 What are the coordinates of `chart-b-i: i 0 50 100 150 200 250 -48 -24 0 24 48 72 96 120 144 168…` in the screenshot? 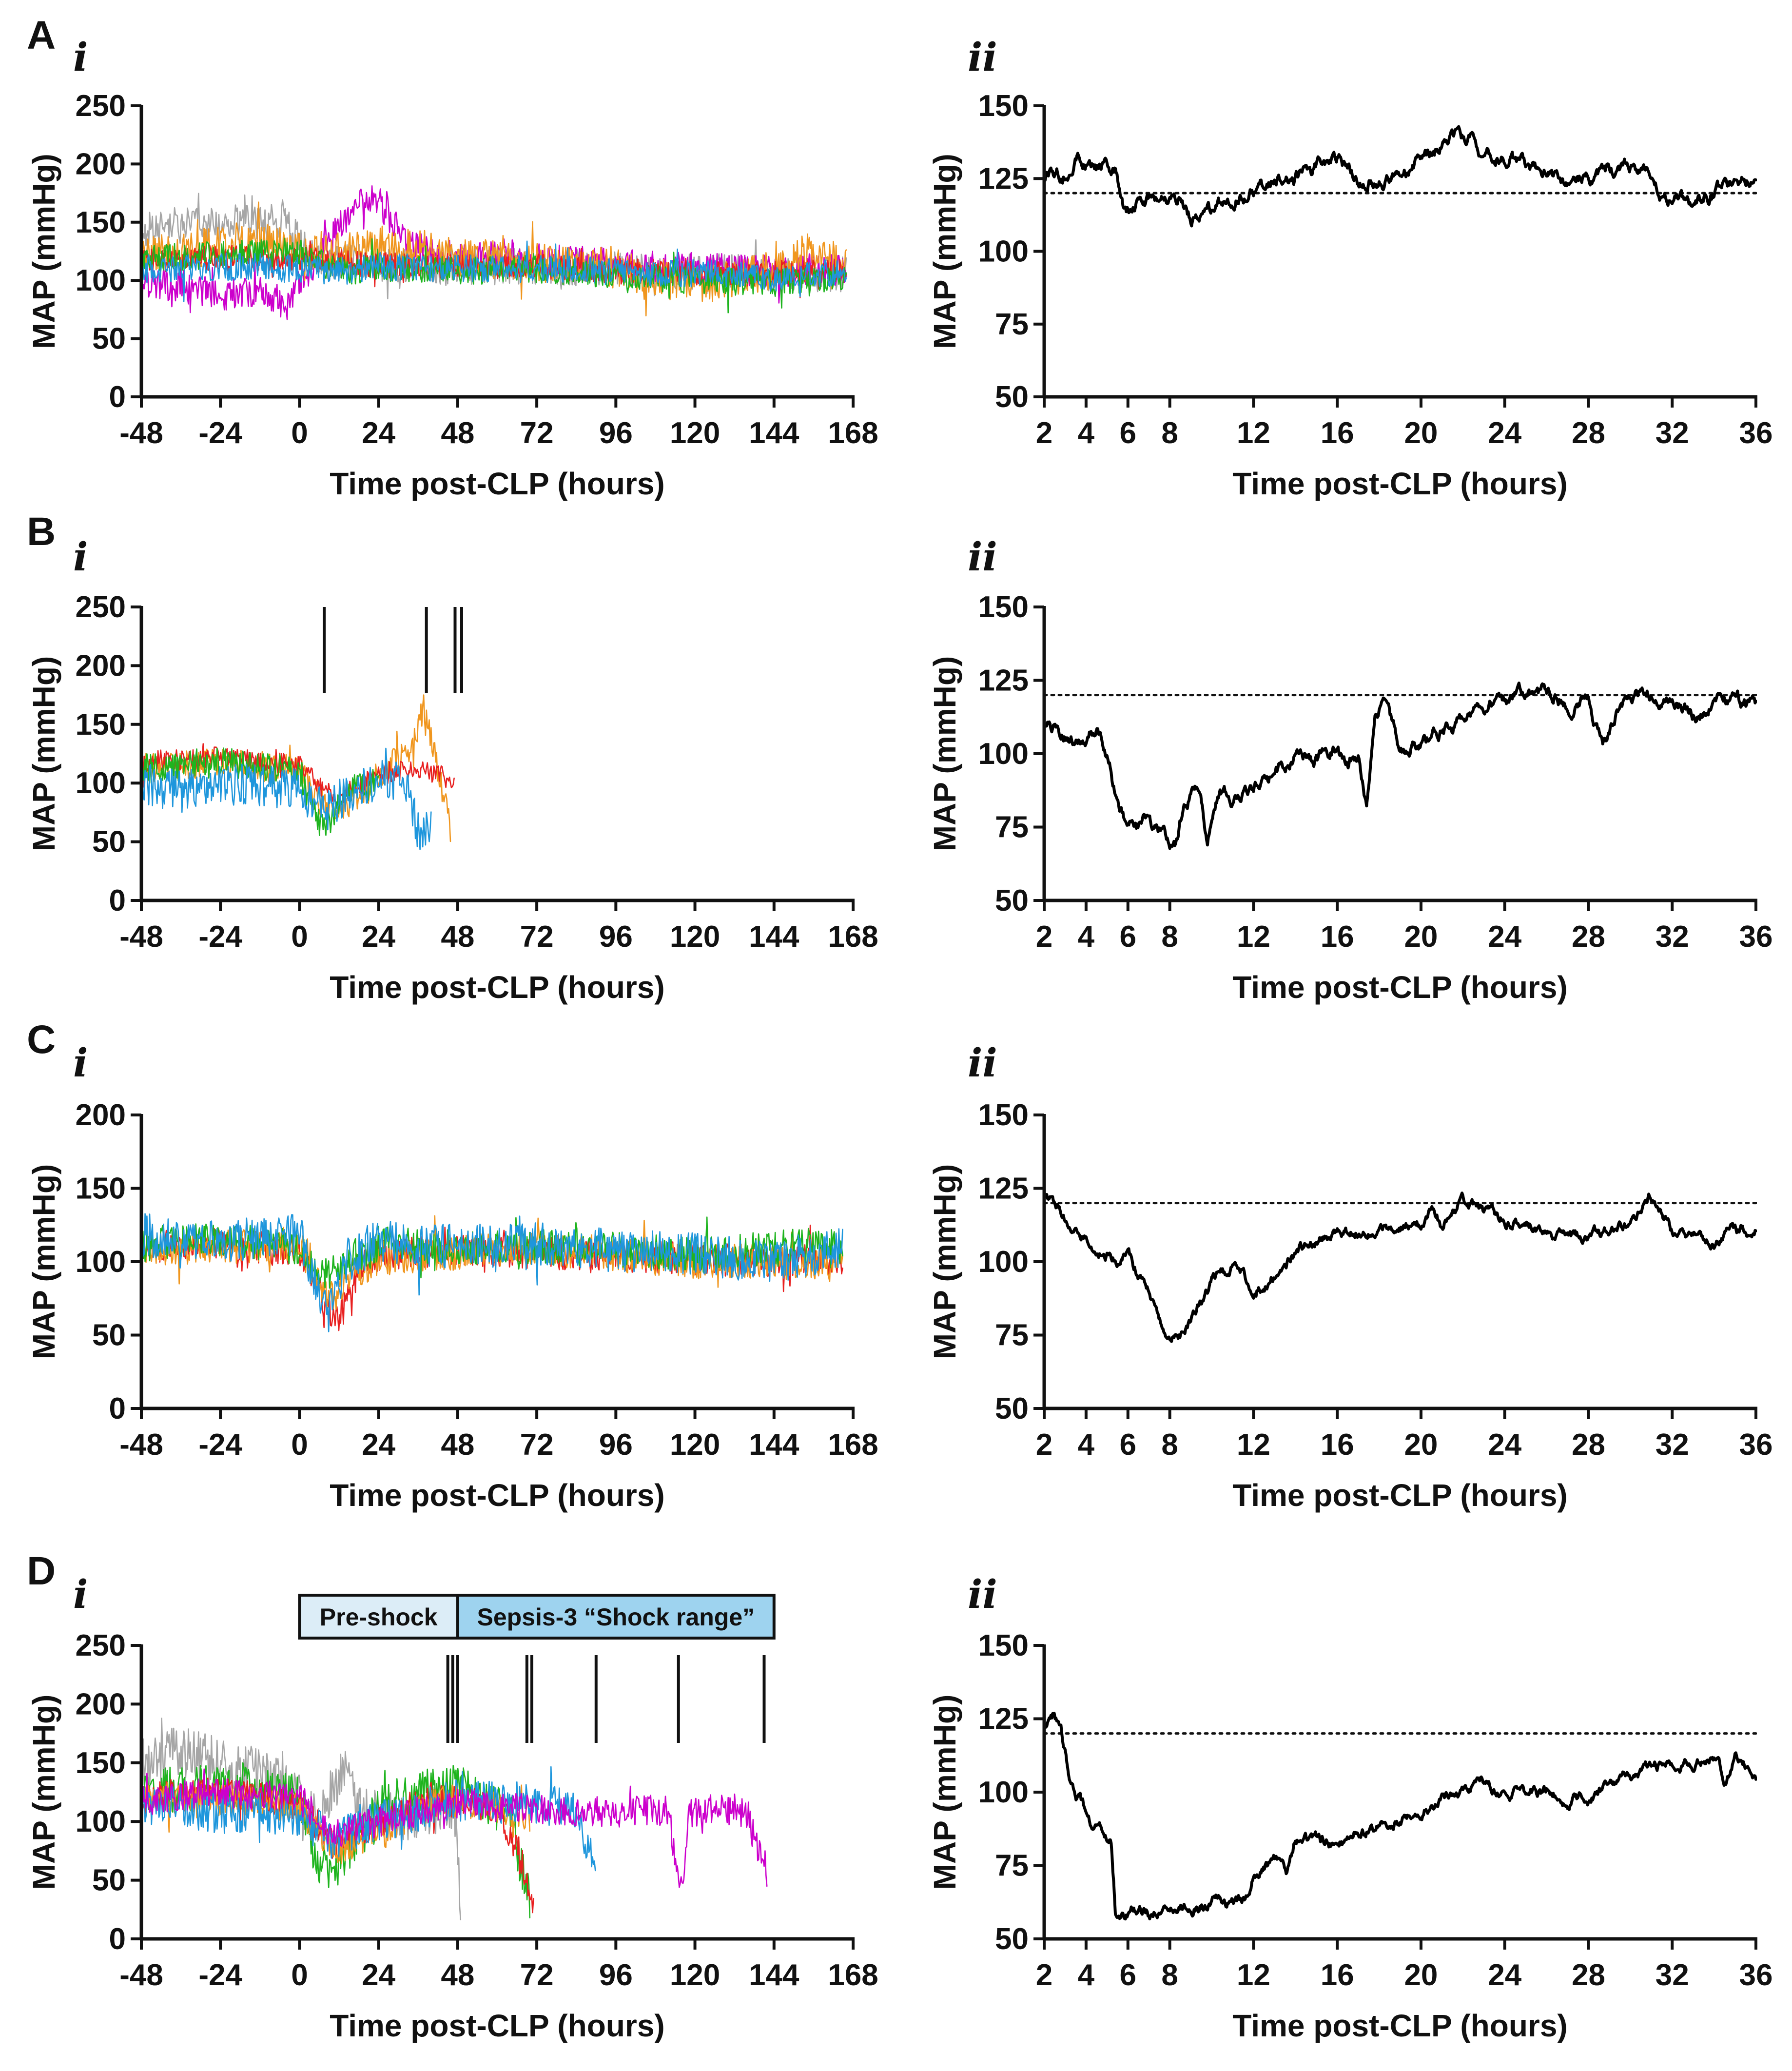 It's located at (452, 769).